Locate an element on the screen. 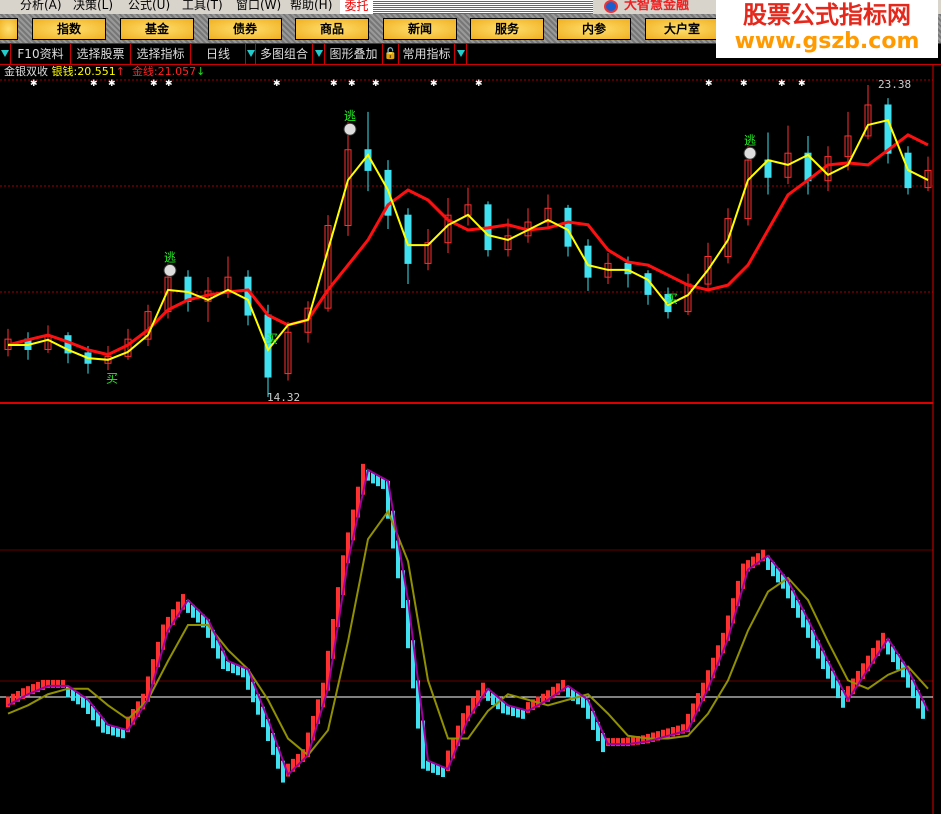 The height and width of the screenshot is (814, 941). toolbar-common-indicators: 常用指标 is located at coordinates (427, 54).